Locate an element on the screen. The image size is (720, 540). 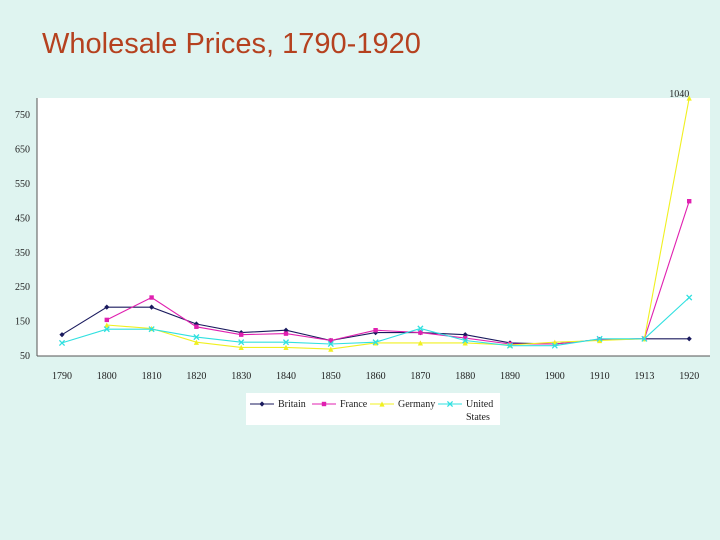
y-tick-label: 250 is located at coordinates (22, 287).